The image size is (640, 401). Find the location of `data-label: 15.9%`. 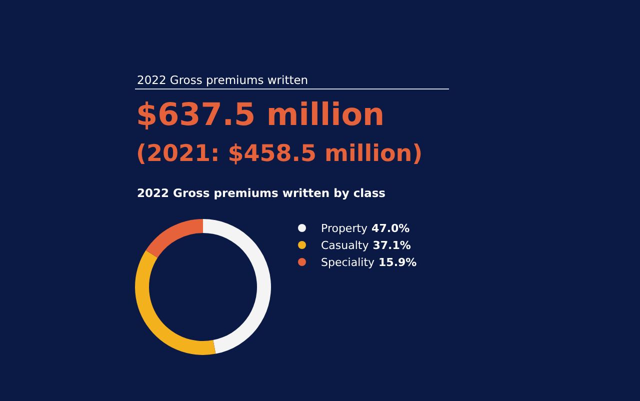

data-label: 15.9% is located at coordinates (397, 262).